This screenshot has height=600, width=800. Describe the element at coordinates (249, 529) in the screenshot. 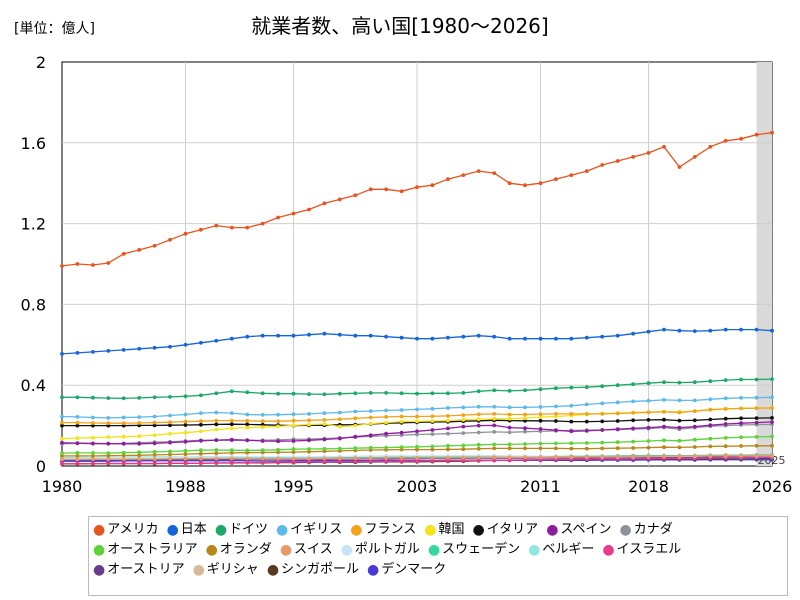

I see `legend-label: ドイツ` at that location.